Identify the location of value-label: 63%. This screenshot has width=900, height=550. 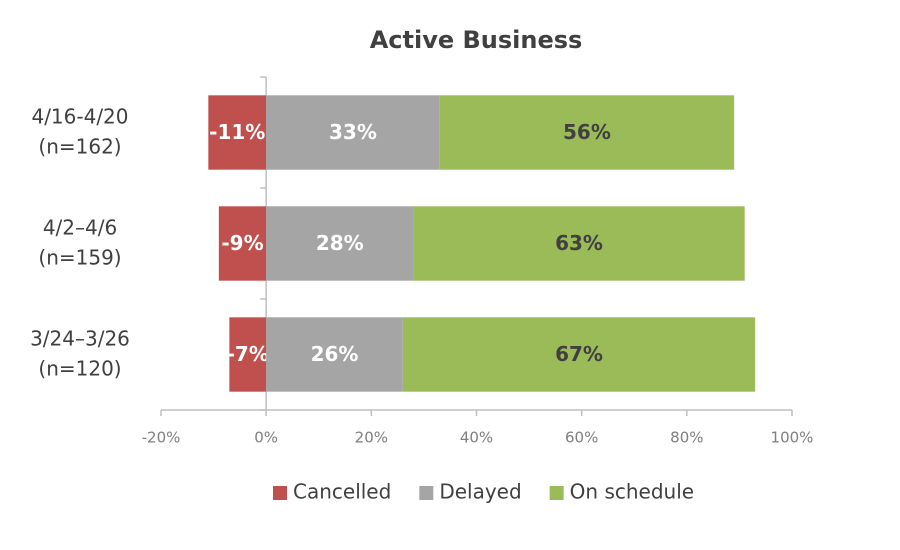
(579, 243).